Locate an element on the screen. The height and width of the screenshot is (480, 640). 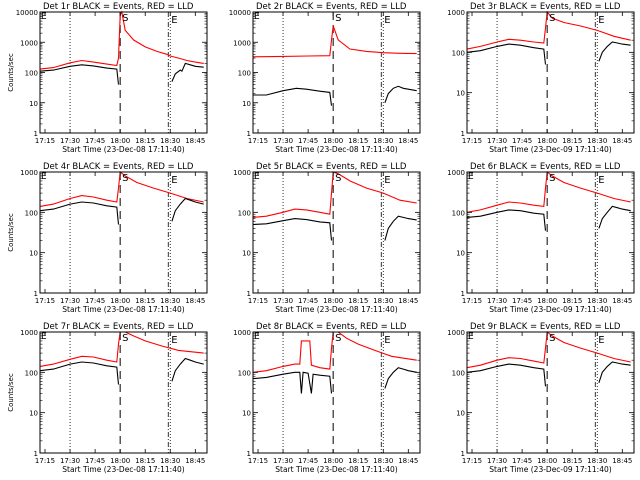
chart-title: Det 8r BLACK = Events, RED = LLD is located at coordinates (331, 327).